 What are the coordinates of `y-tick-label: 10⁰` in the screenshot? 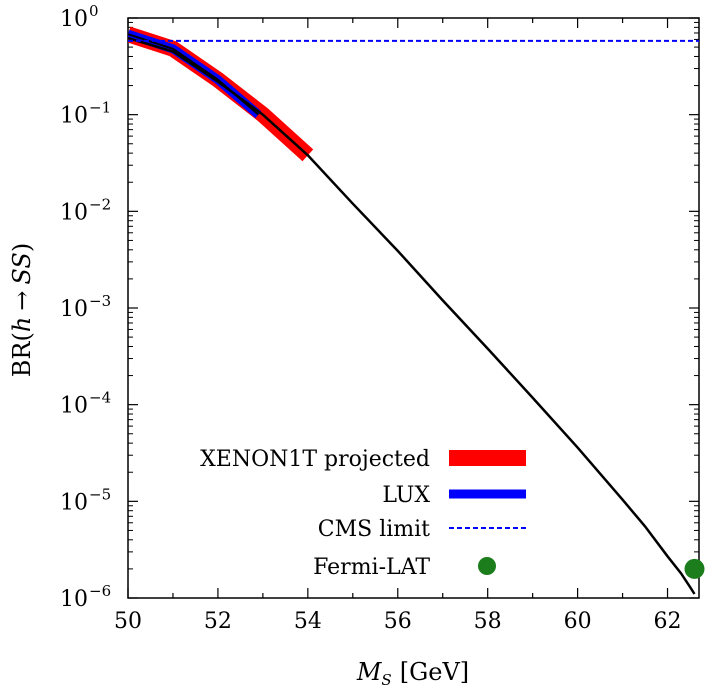 It's located at (79, 17).